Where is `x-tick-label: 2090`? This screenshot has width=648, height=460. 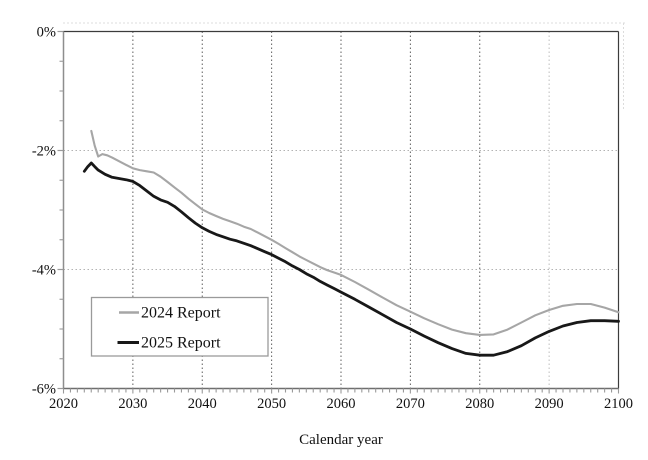 x-tick-label: 2090 is located at coordinates (549, 404).